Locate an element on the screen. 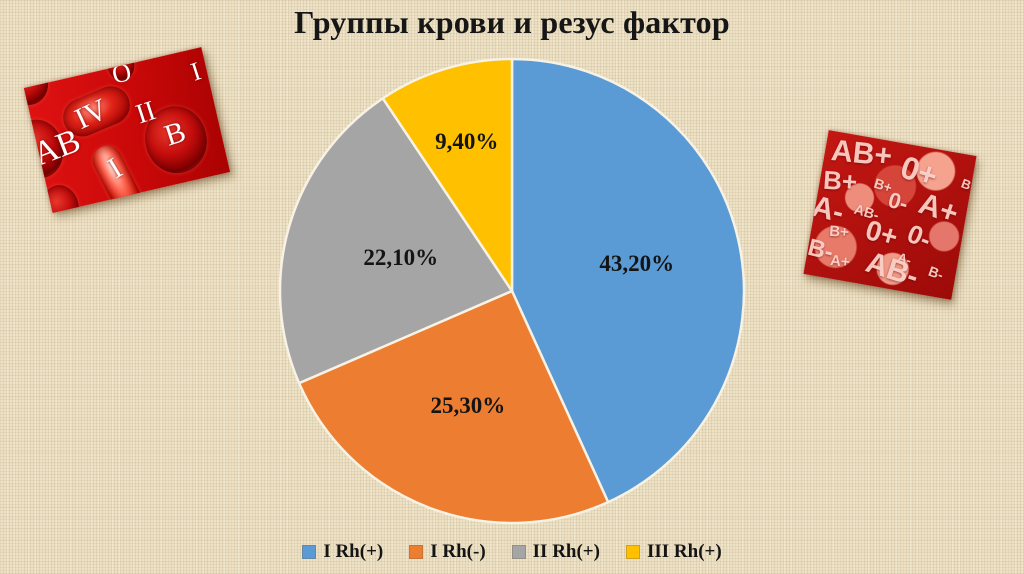 The height and width of the screenshot is (574, 1024). chart-legend: I Rh(+) I Rh(-) II Rh(+) III Rh(+) is located at coordinates (512, 552).